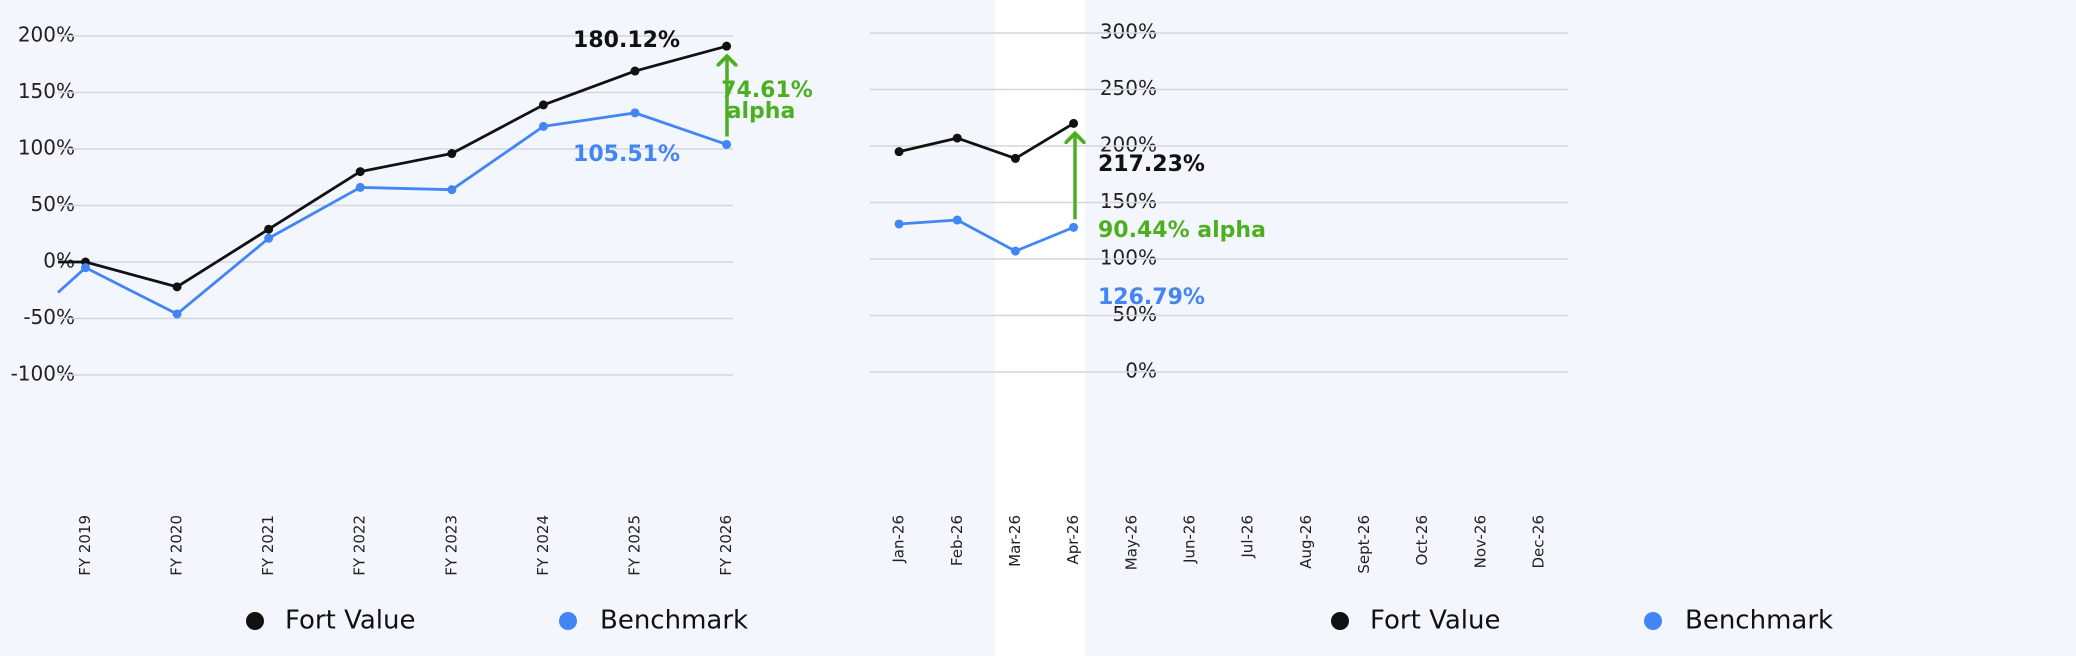 The height and width of the screenshot is (656, 2076). I want to click on annotation: alpha, so click(761, 111).